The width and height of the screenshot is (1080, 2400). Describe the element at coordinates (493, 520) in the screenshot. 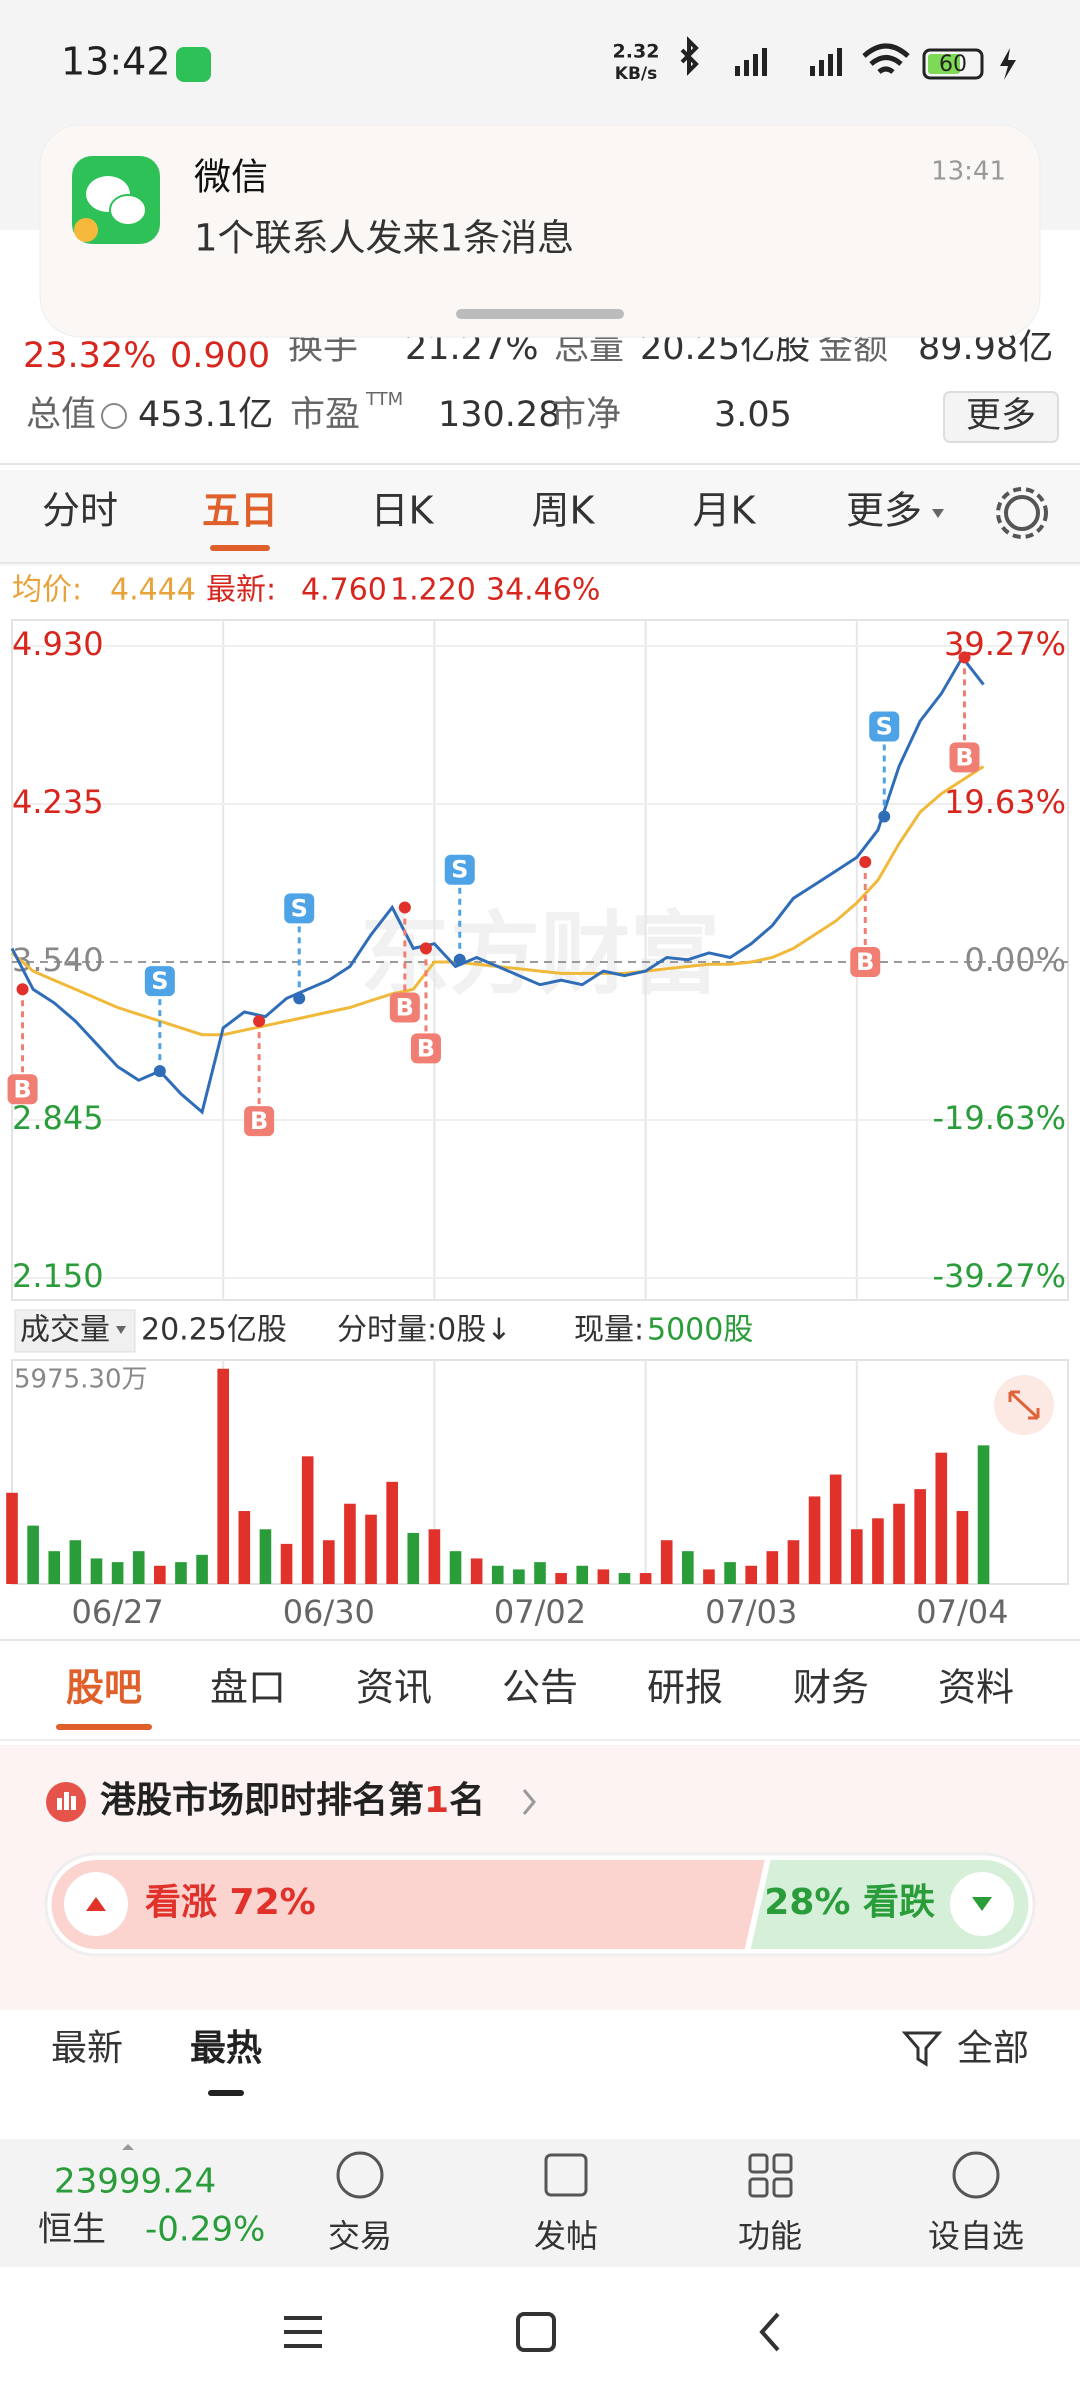

I see `chart-tabs: 分时 五日 日K 周K 月K 更多` at that location.